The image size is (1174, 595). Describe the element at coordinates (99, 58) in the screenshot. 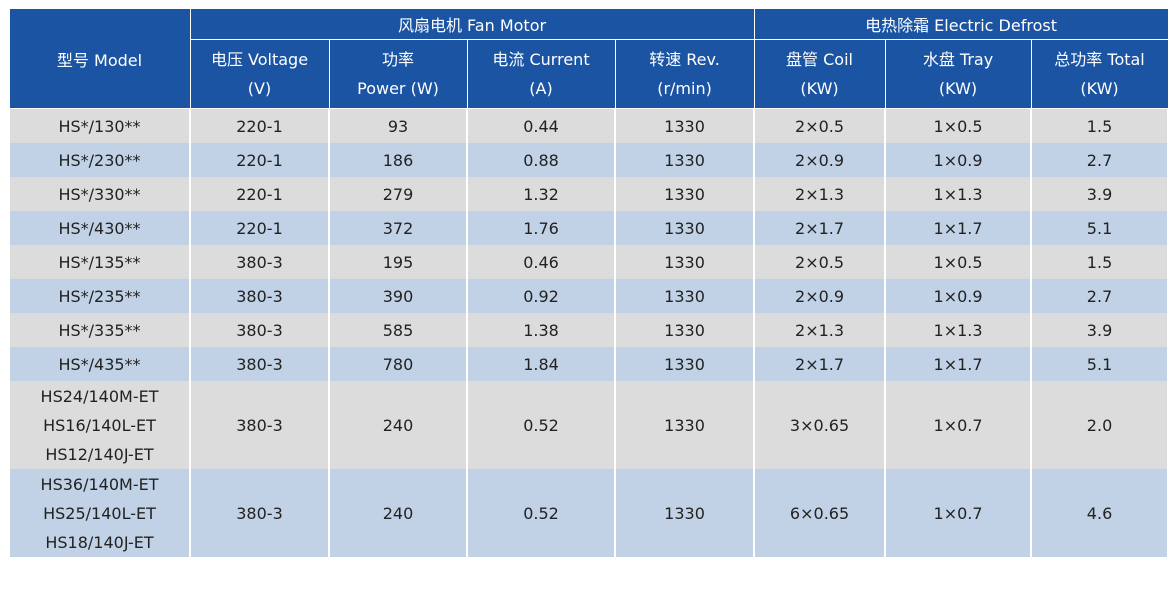

I see `model-column-header: 型号 Model` at that location.